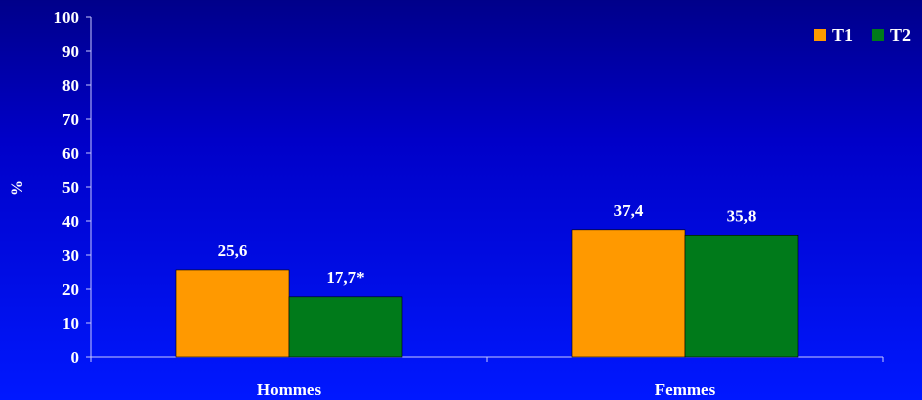 The width and height of the screenshot is (922, 400). I want to click on legend-swatch-t2, so click(878, 35).